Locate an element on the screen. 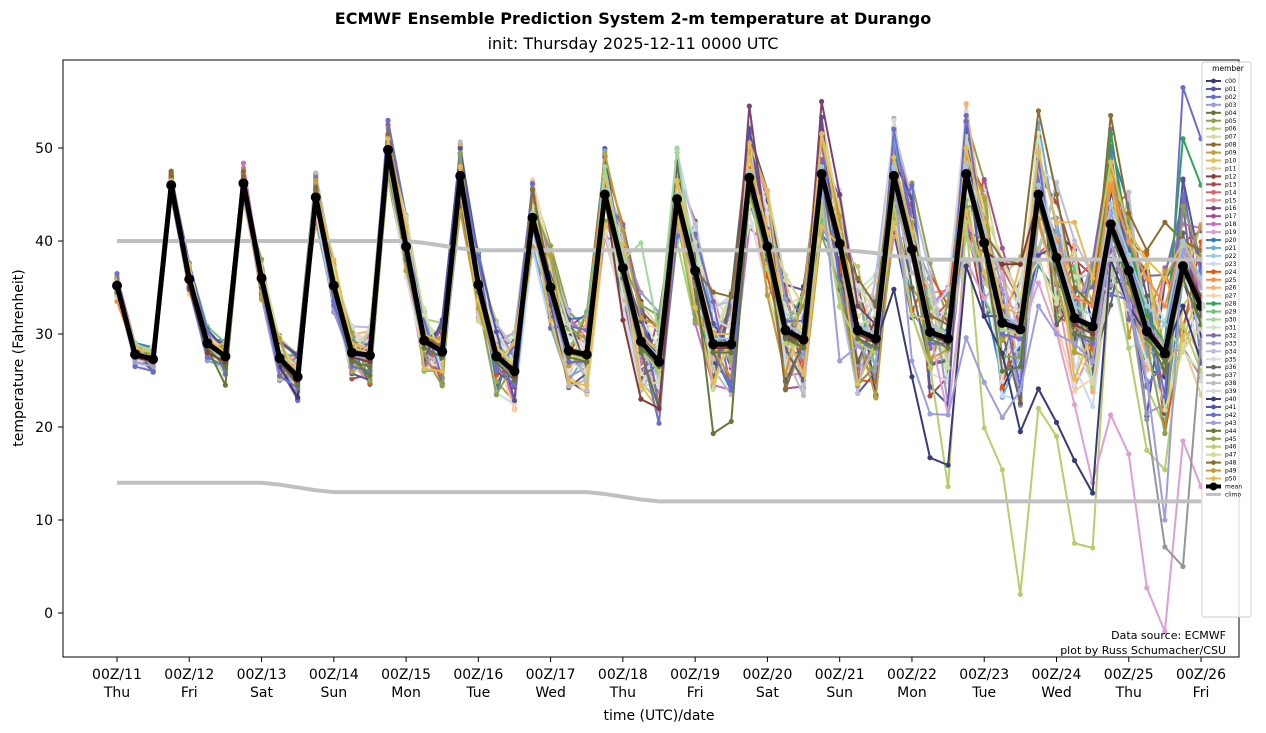 This screenshot has width=1266, height=733. legend-entry-p11: p11 is located at coordinates (1221, 168).